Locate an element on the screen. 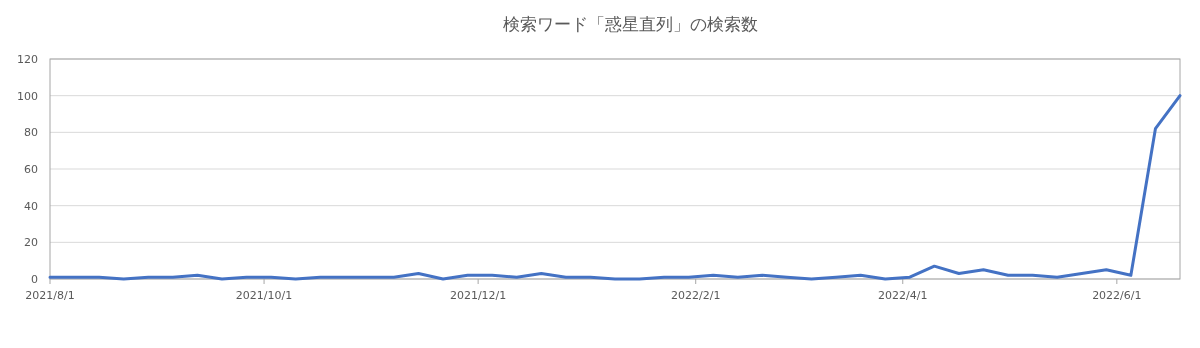 The image size is (1200, 348). x-tick-label: 2022/6/1 is located at coordinates (1117, 295).